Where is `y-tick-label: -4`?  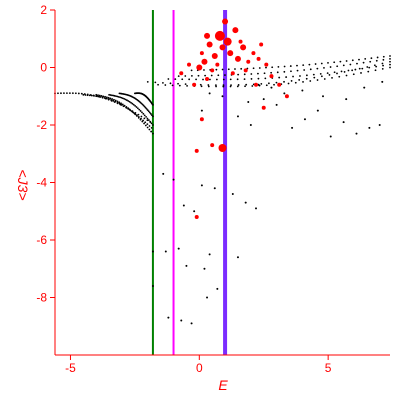
y-tick-label: -4 is located at coordinates (41, 183).